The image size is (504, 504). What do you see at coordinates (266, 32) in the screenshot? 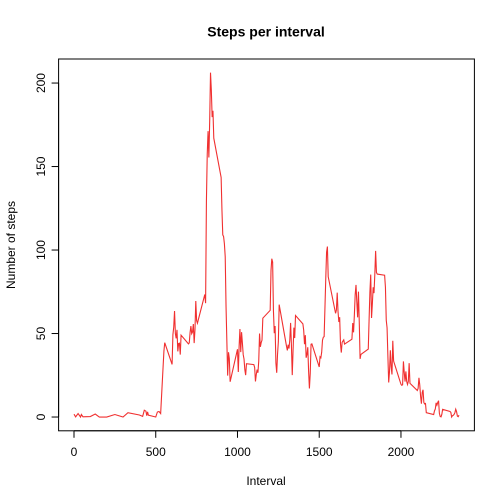
I see `chart-title: Steps per interval` at bounding box center [266, 32].